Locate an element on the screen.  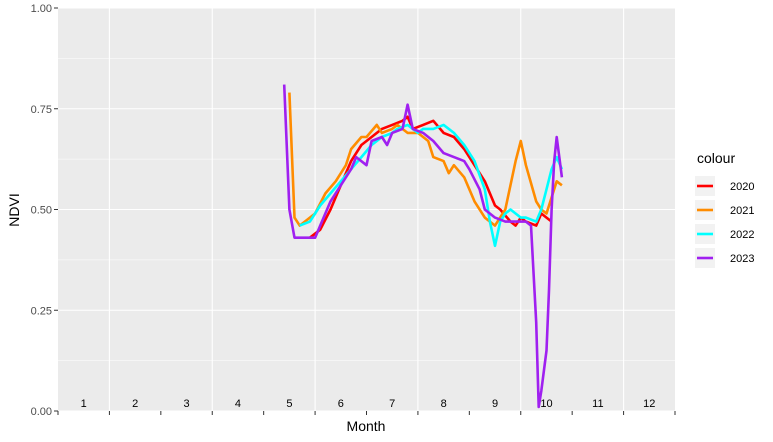
y-axis-title: NDVI is located at coordinates (14, 209).